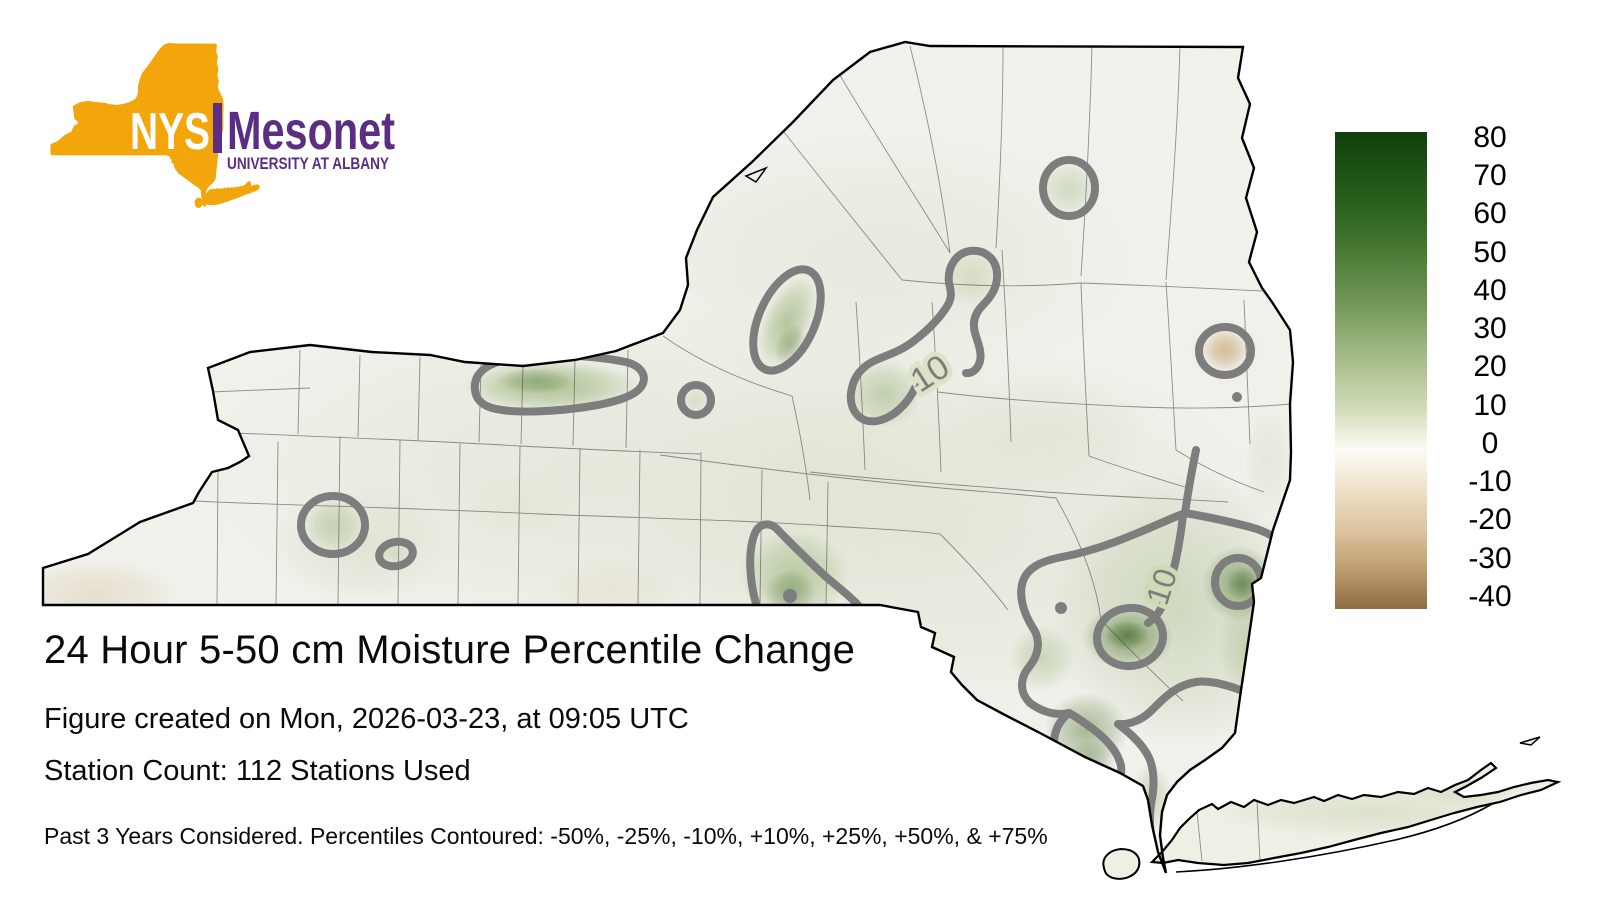 The width and height of the screenshot is (1600, 900). I want to click on colorbar-tick: 40, so click(1490, 290).